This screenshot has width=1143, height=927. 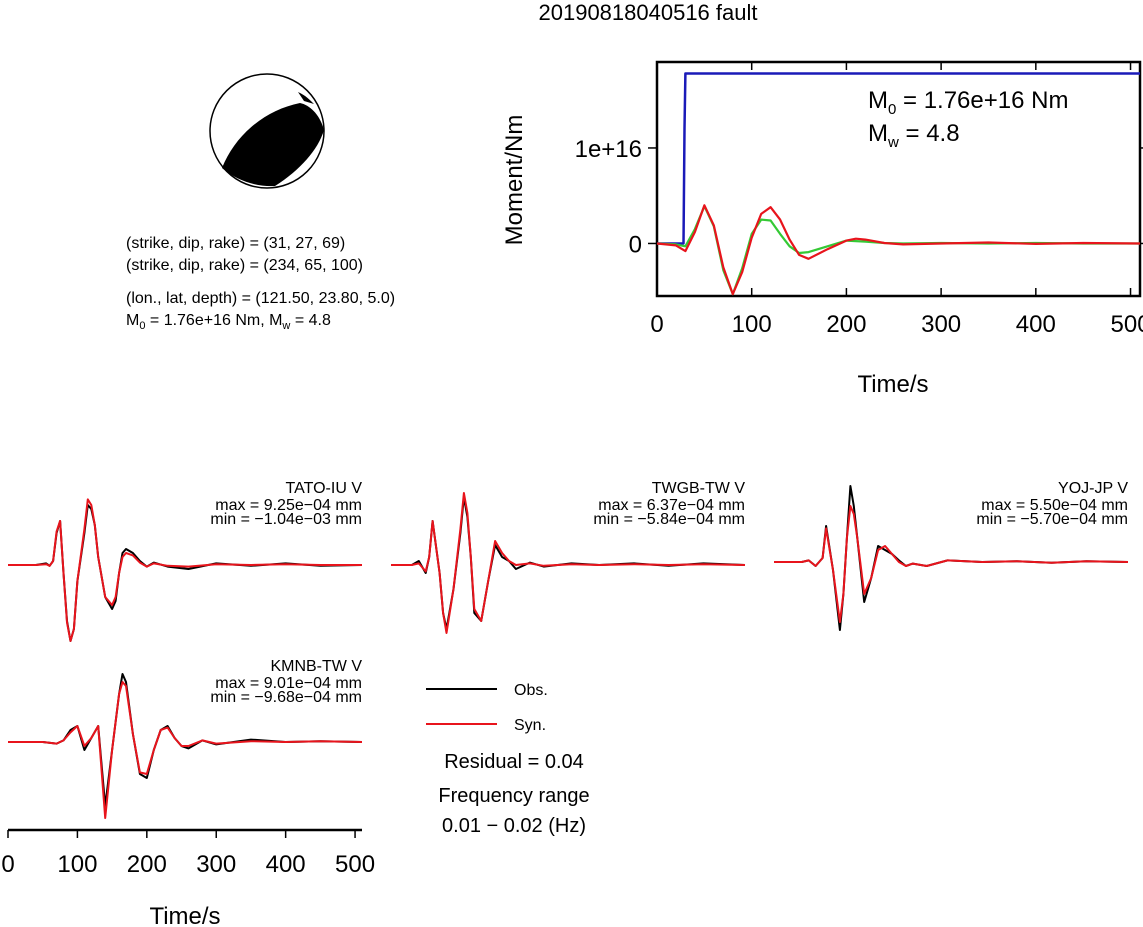 I want to click on waveform-x-axis-label: Time/s, so click(x=184, y=915).